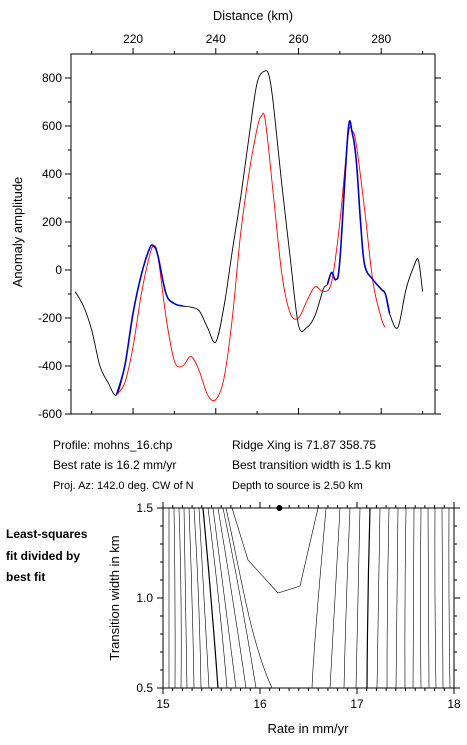 This screenshot has width=467, height=745. I want to click on y-tick-label: -600, so click(50, 414).